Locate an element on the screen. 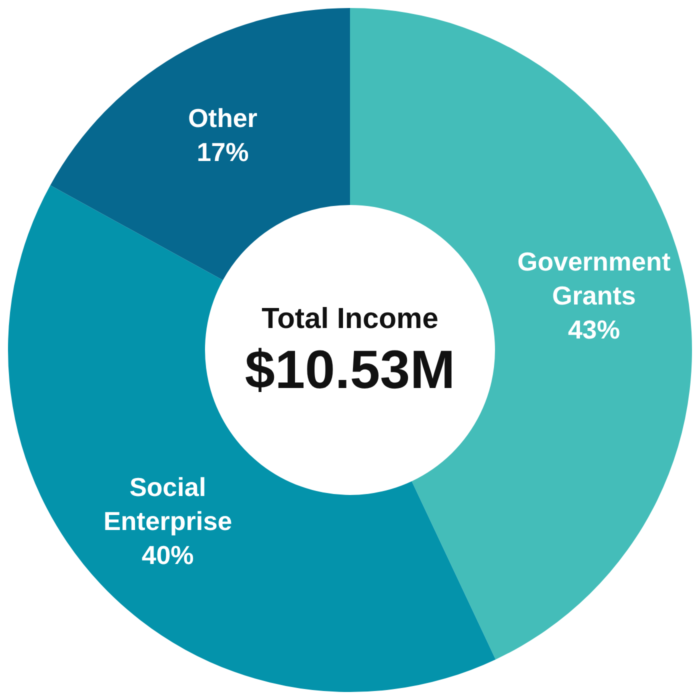 Image resolution: width=696 pixels, height=698 pixels. text: Total Income is located at coordinates (350, 319).